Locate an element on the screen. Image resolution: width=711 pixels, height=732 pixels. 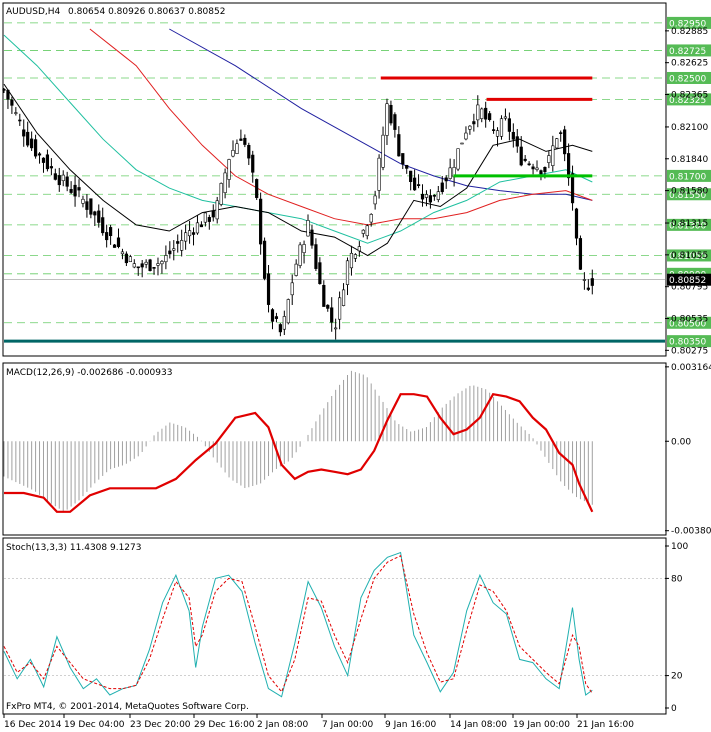
level-label: 0.81300 is located at coordinates (687, 226).